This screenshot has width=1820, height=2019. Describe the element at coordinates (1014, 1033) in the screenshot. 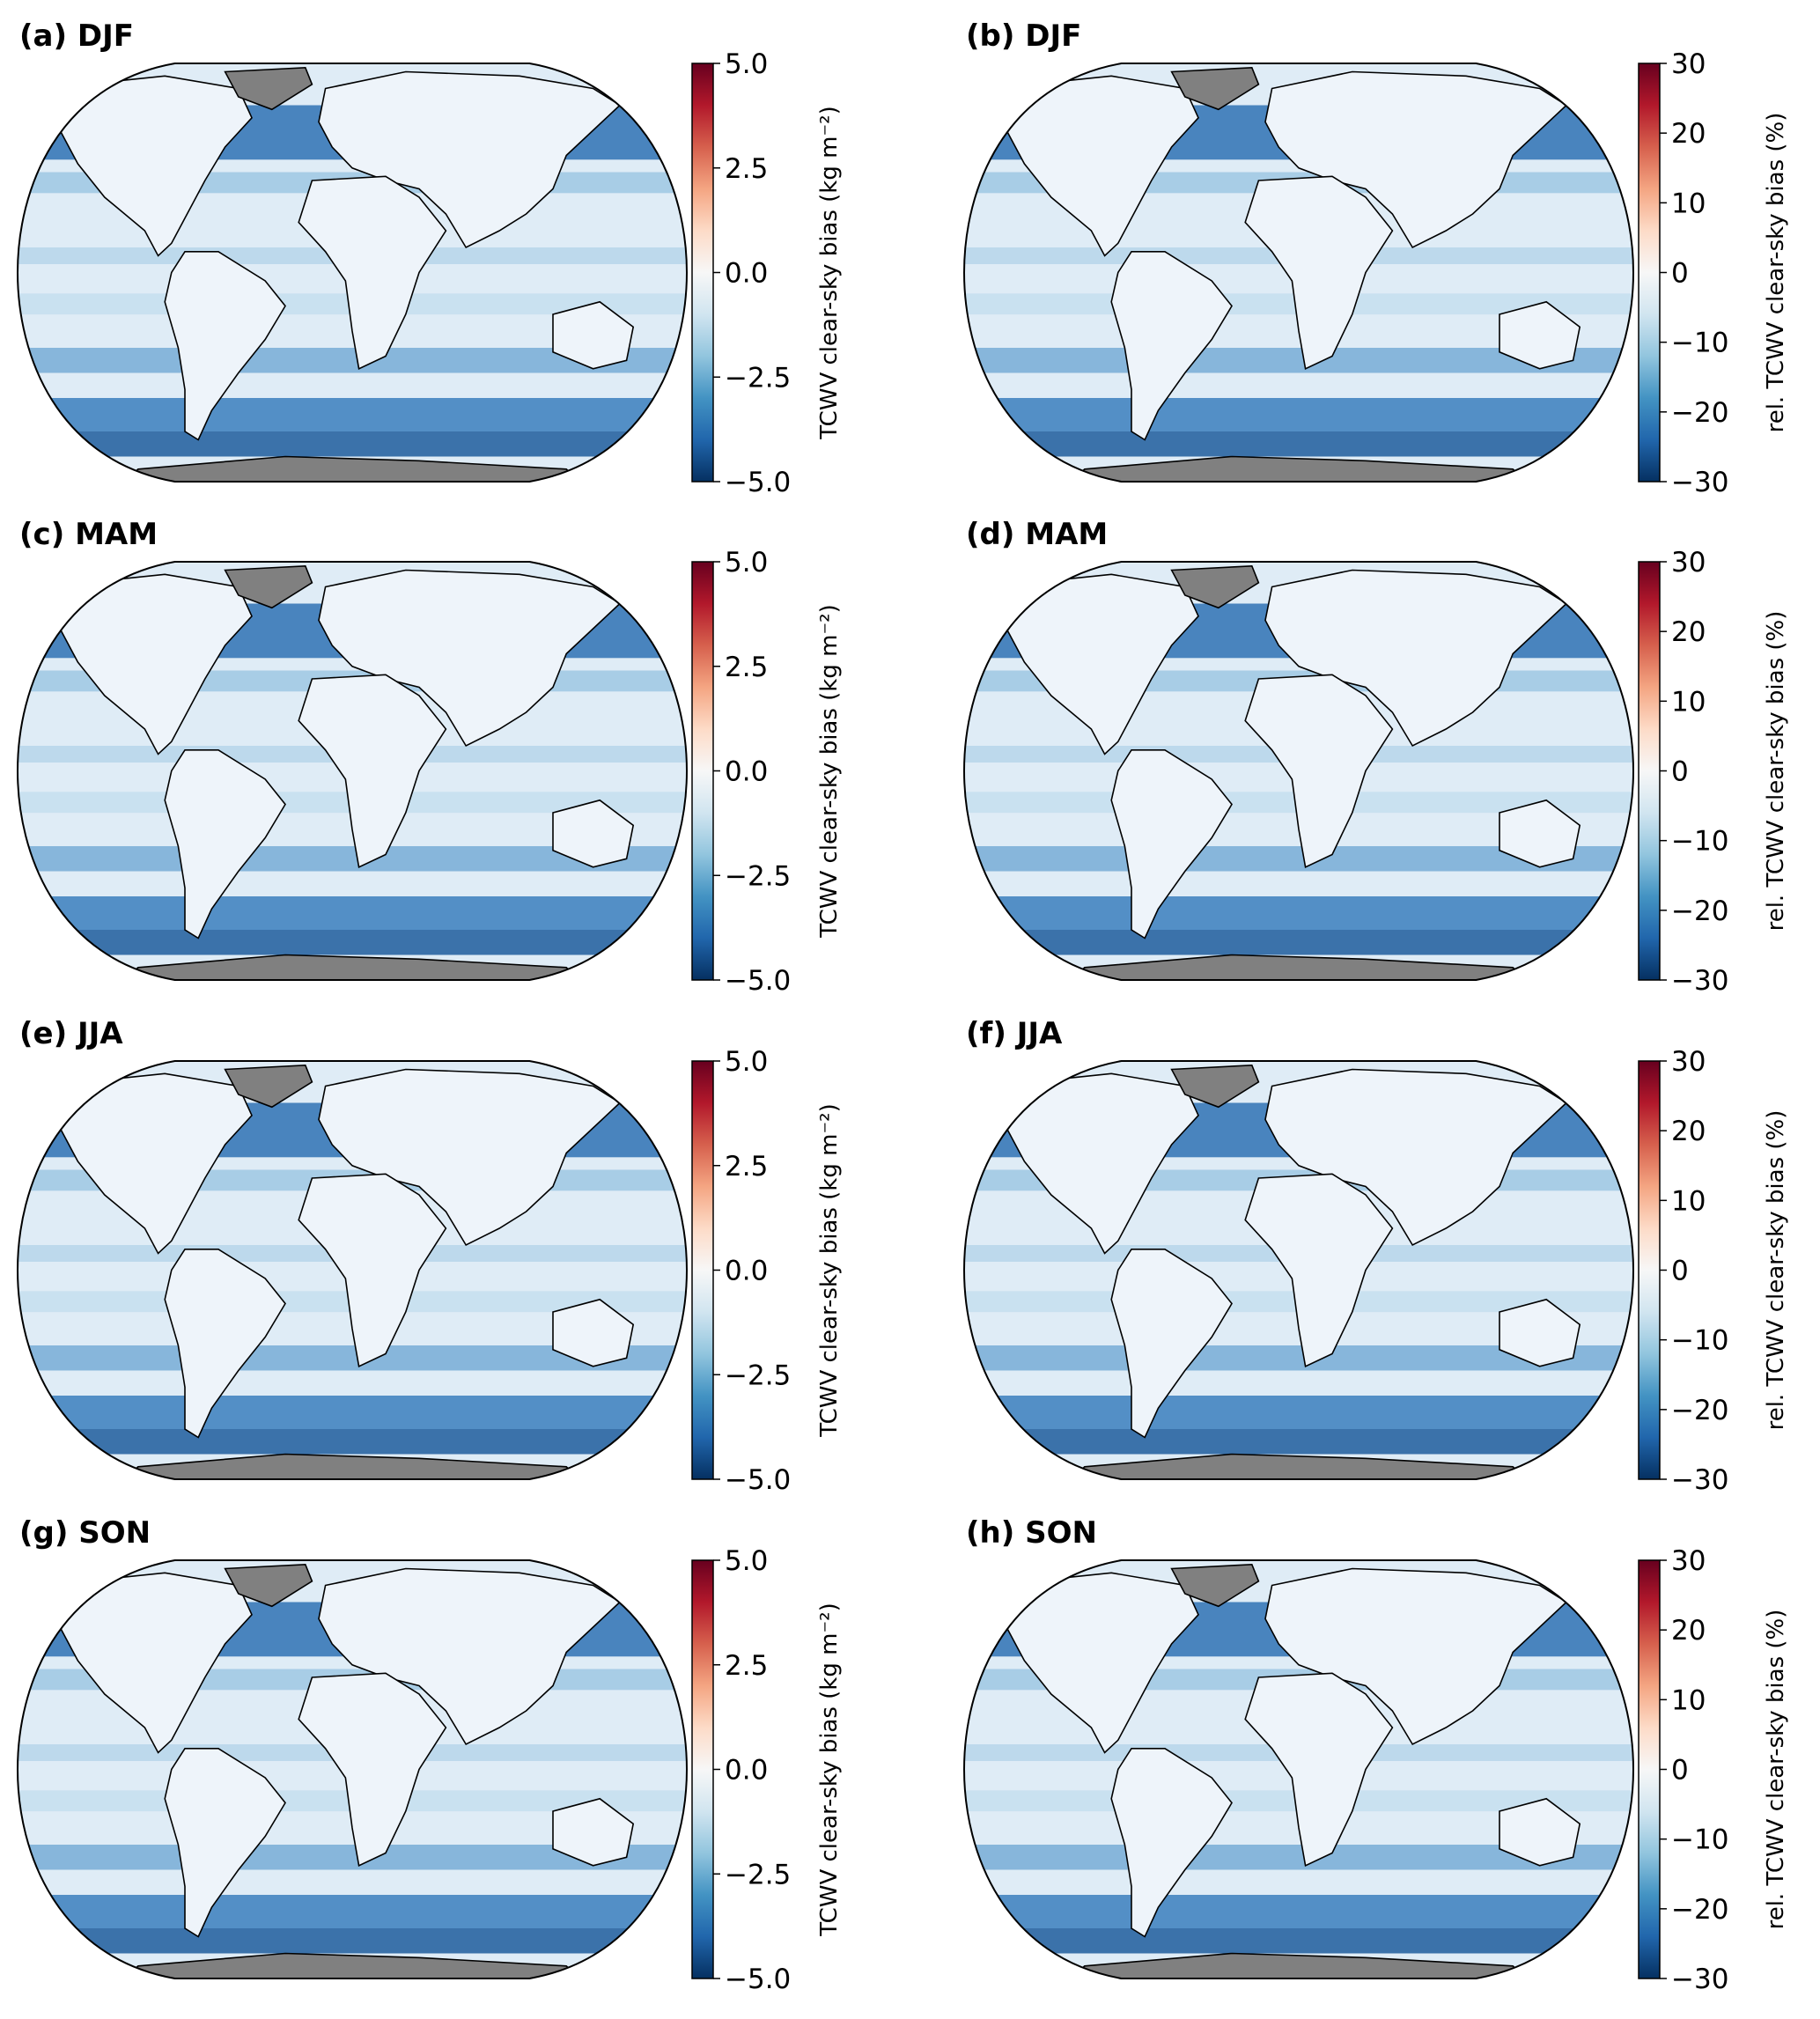

I see `panel-title: (f) JJA` at that location.